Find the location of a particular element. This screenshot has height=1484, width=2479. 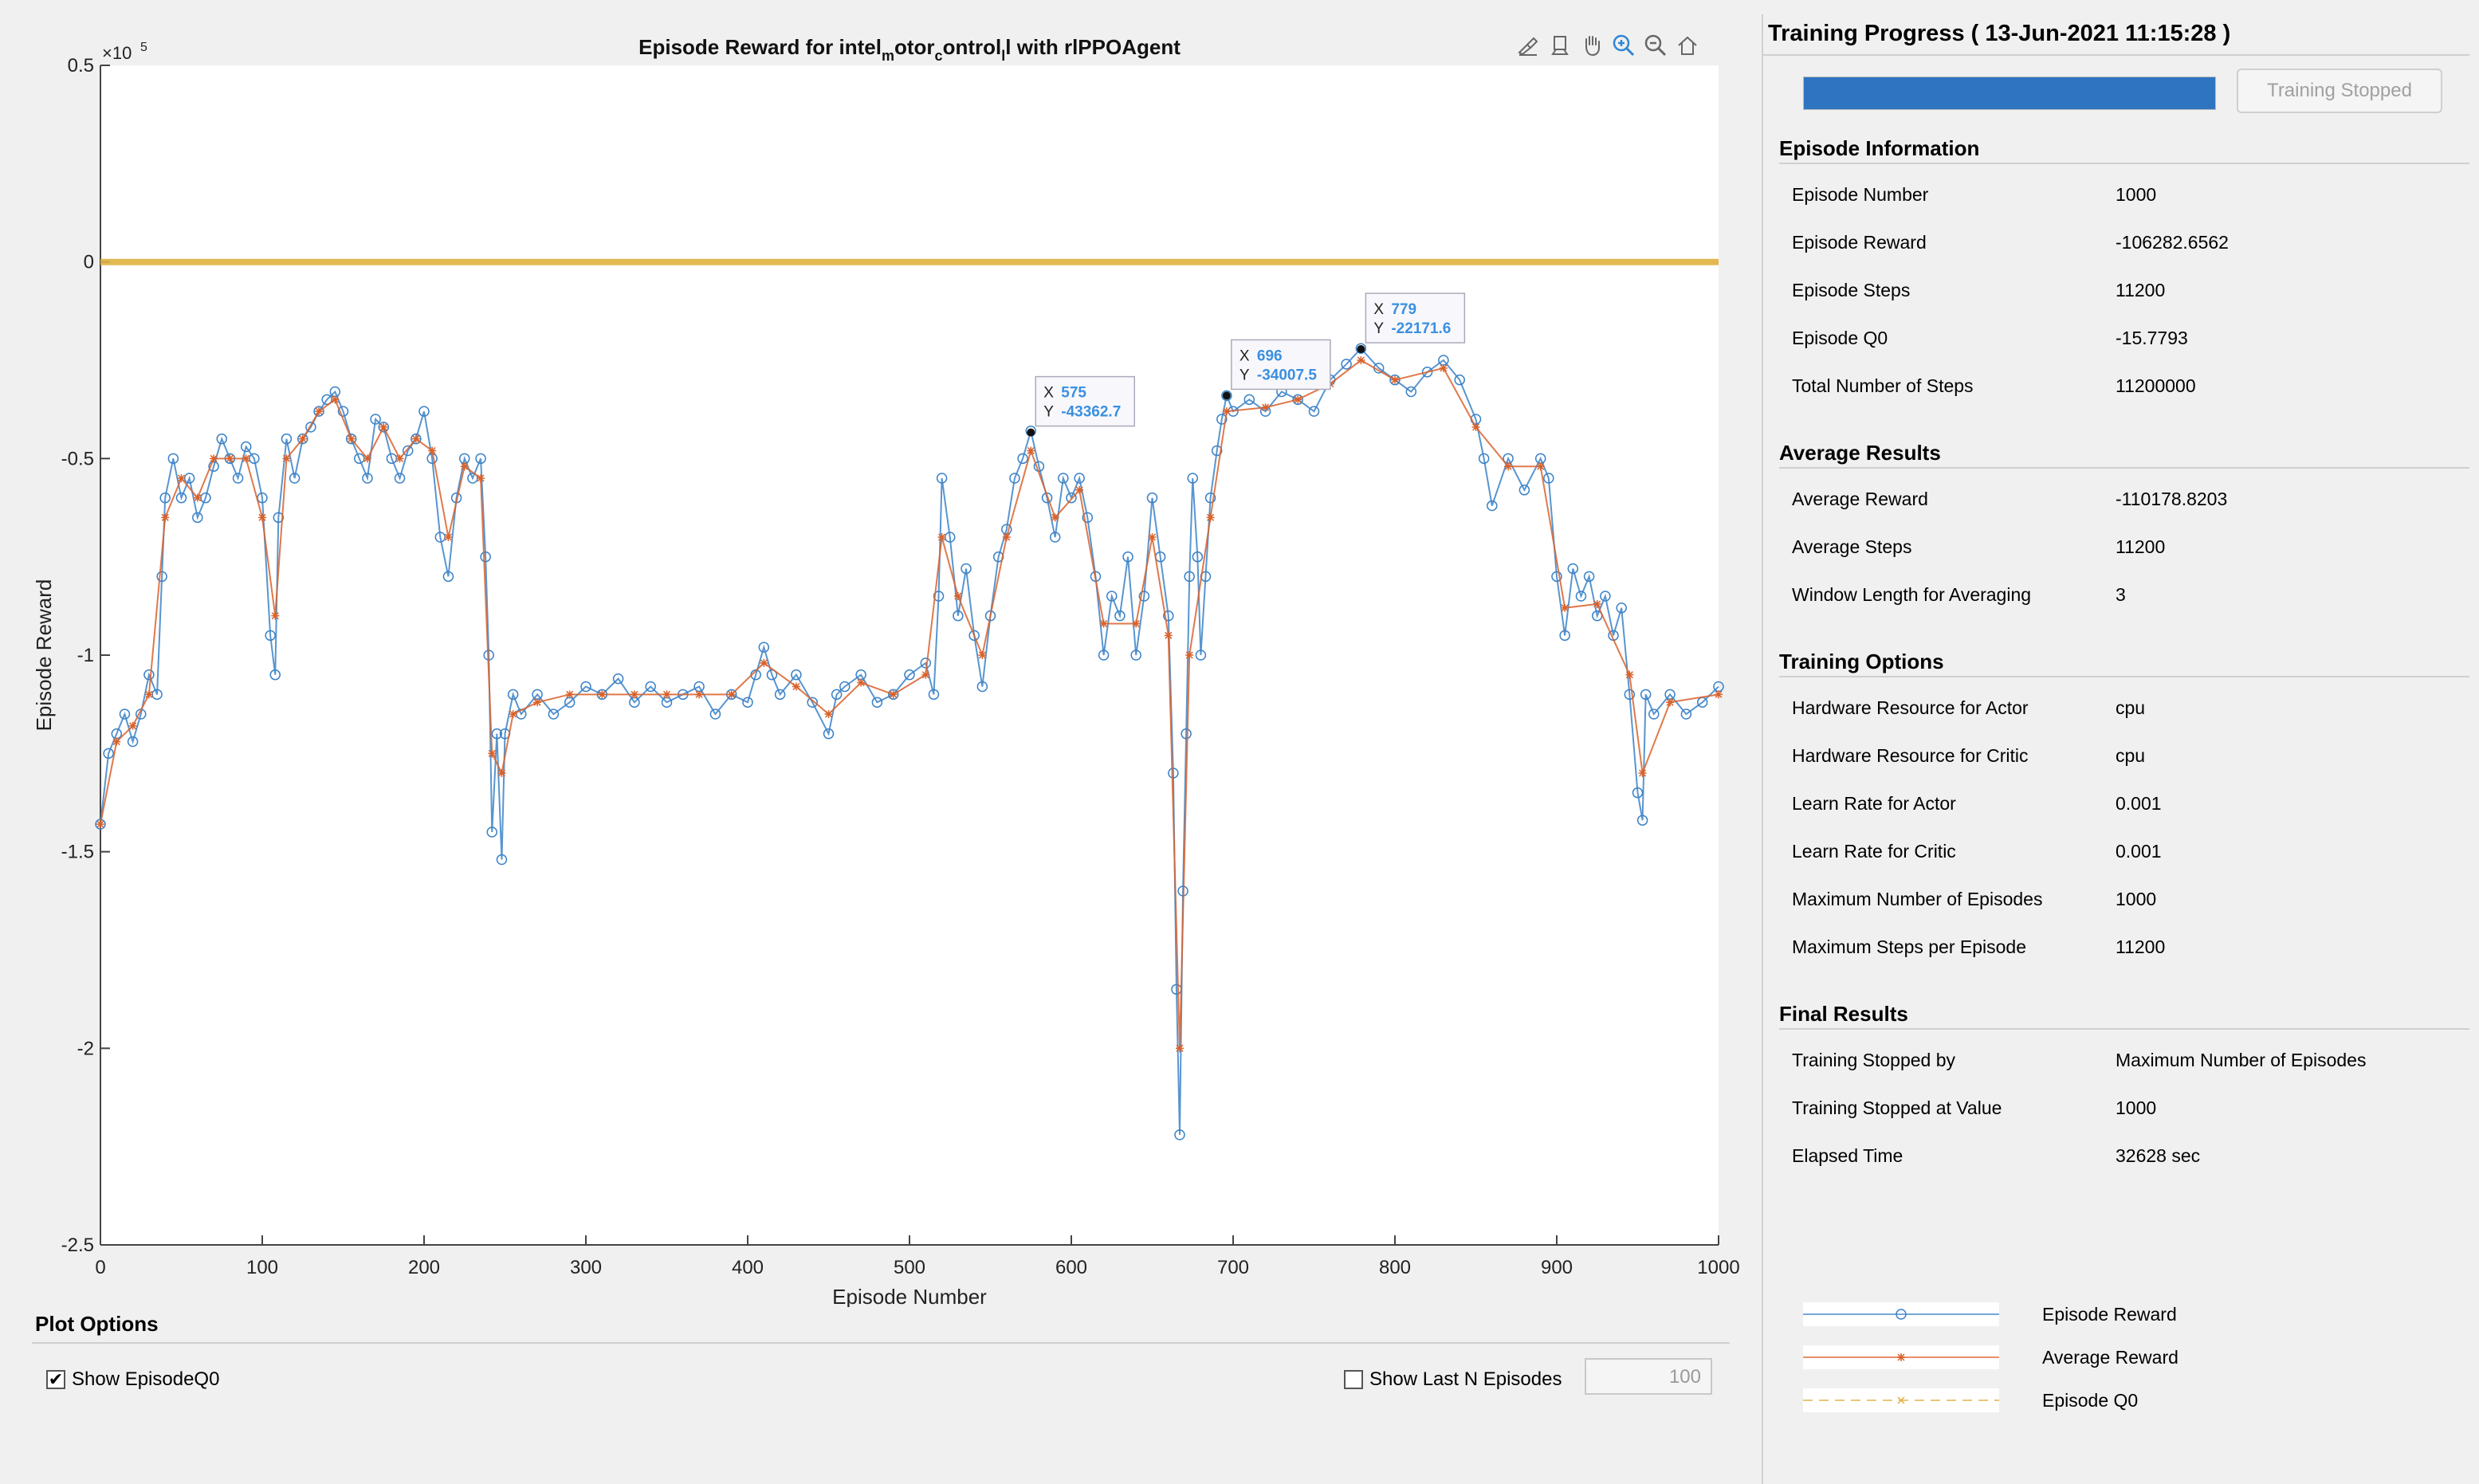

home-icon is located at coordinates (1687, 45).